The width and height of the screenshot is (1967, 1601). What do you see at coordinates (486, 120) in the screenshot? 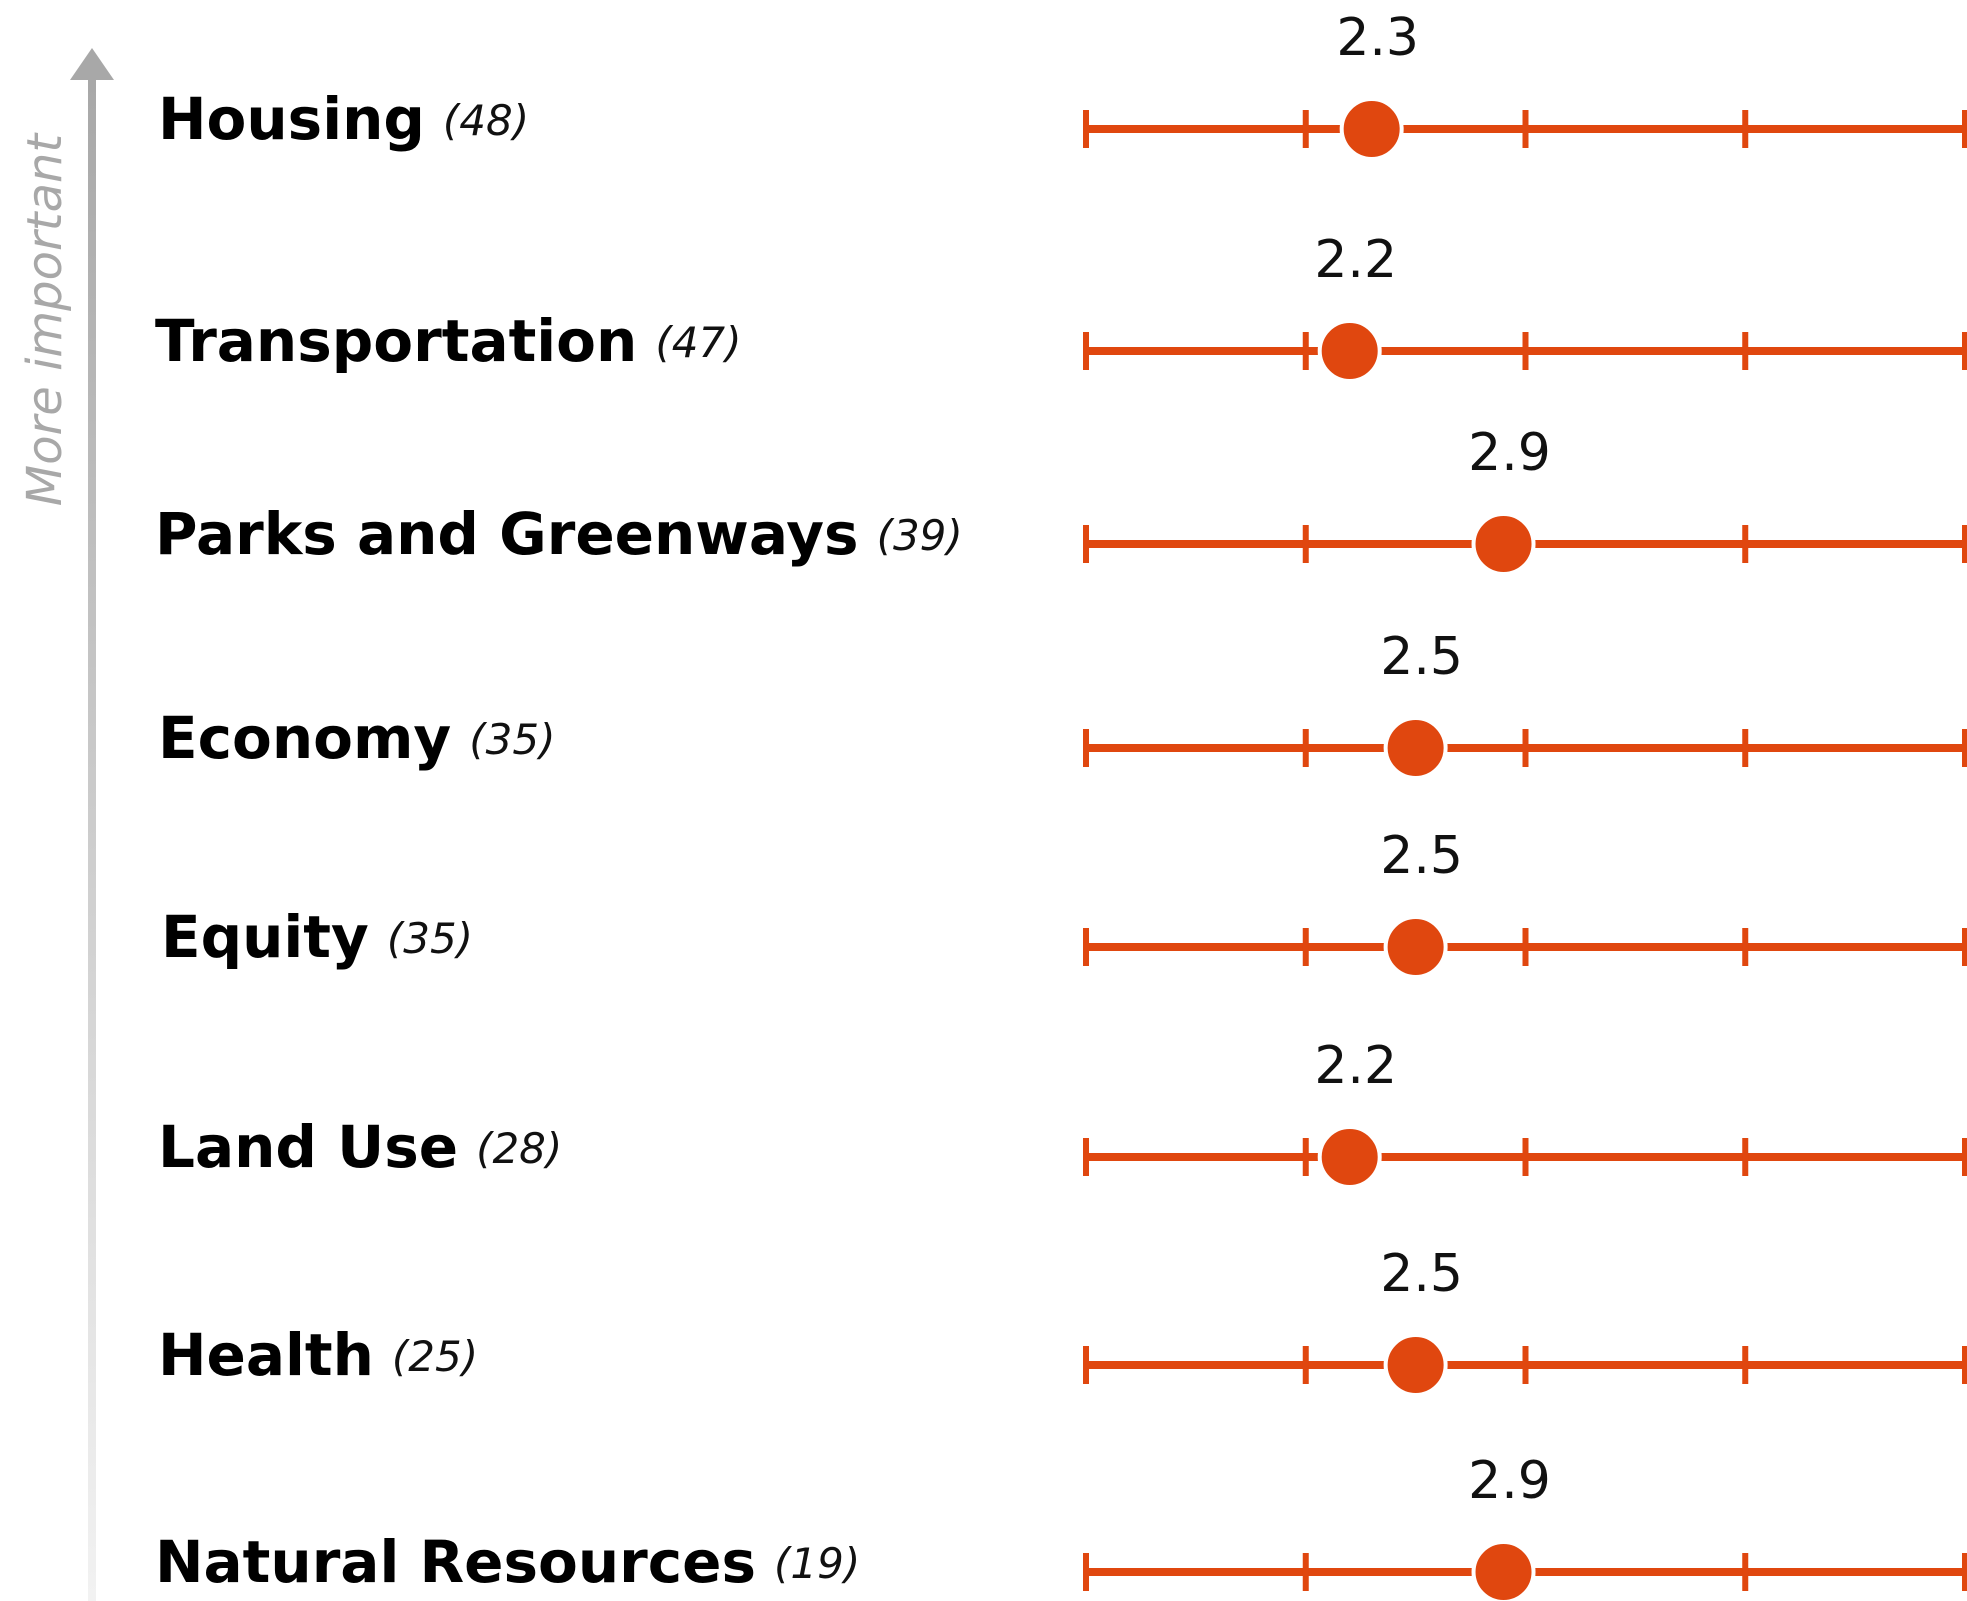
I see `count-label: (48)` at bounding box center [486, 120].